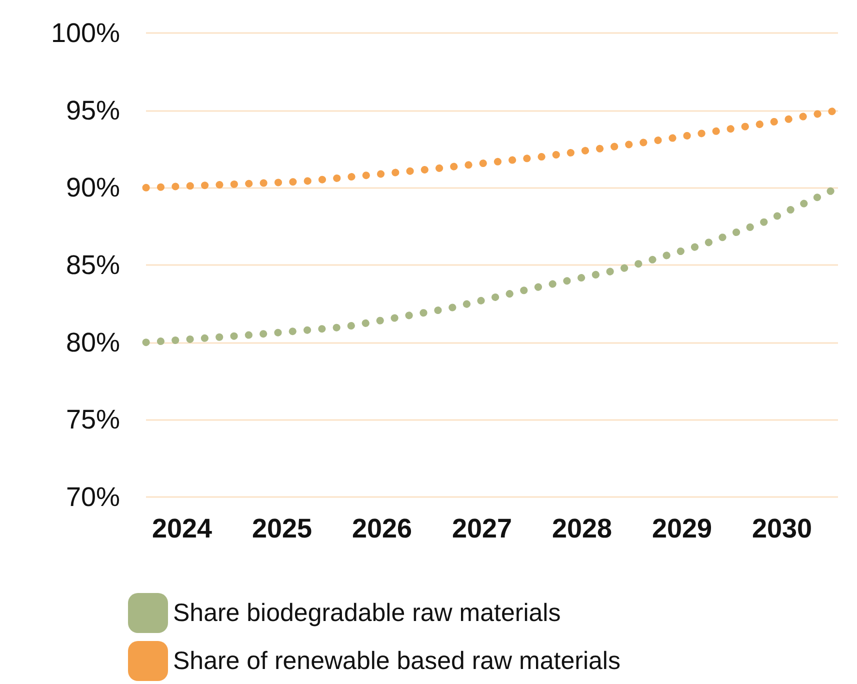 The height and width of the screenshot is (684, 857). What do you see at coordinates (93, 497) in the screenshot?
I see `y-tick-label: 70%` at bounding box center [93, 497].